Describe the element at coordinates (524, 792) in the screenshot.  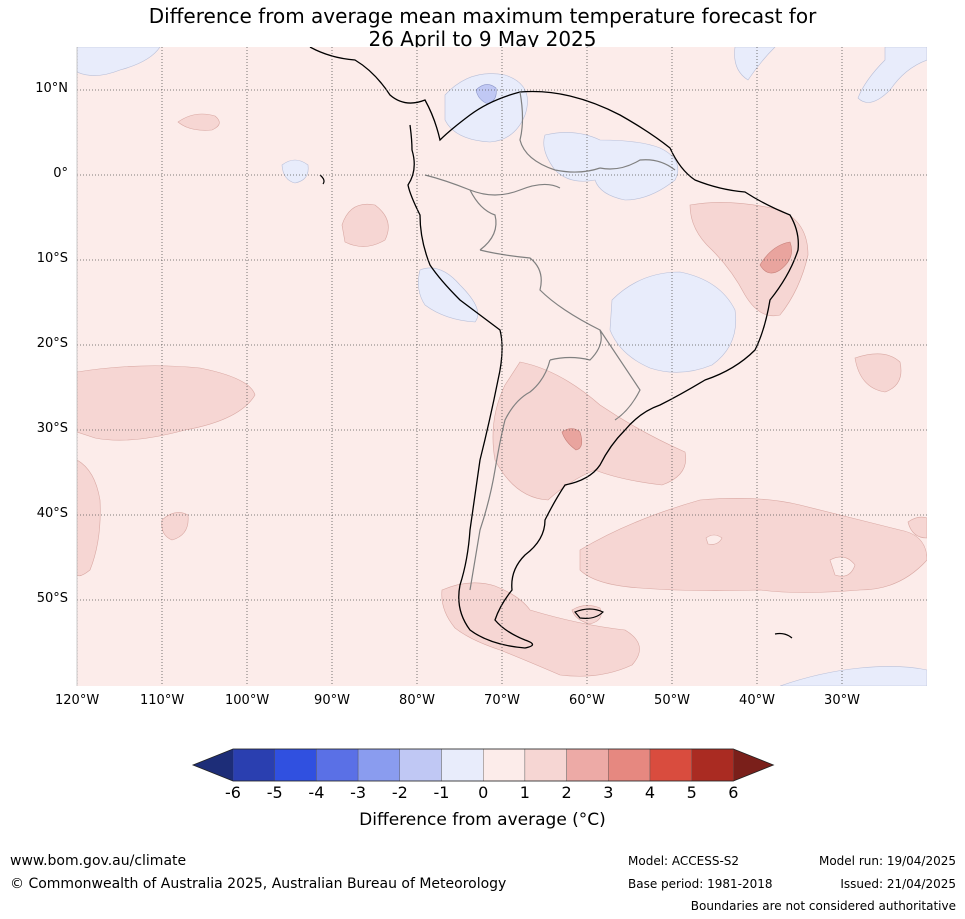
I see `colorbar-tick-label: 1` at that location.